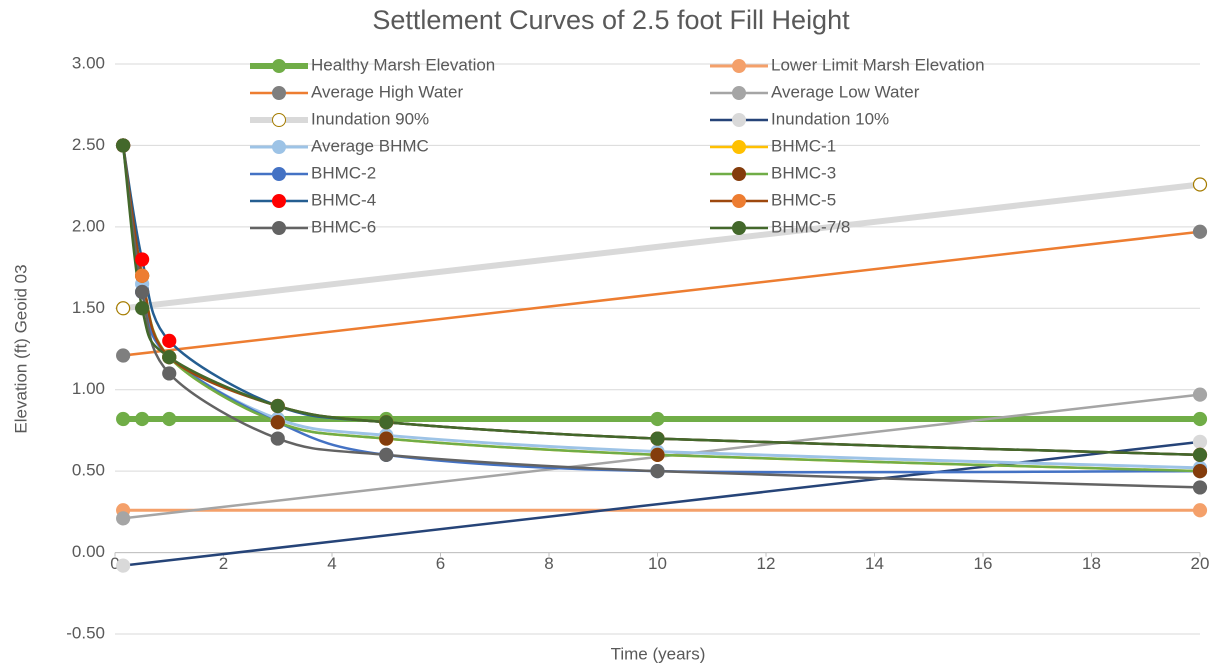  I want to click on x-axis-label: Time (years), so click(658, 653).